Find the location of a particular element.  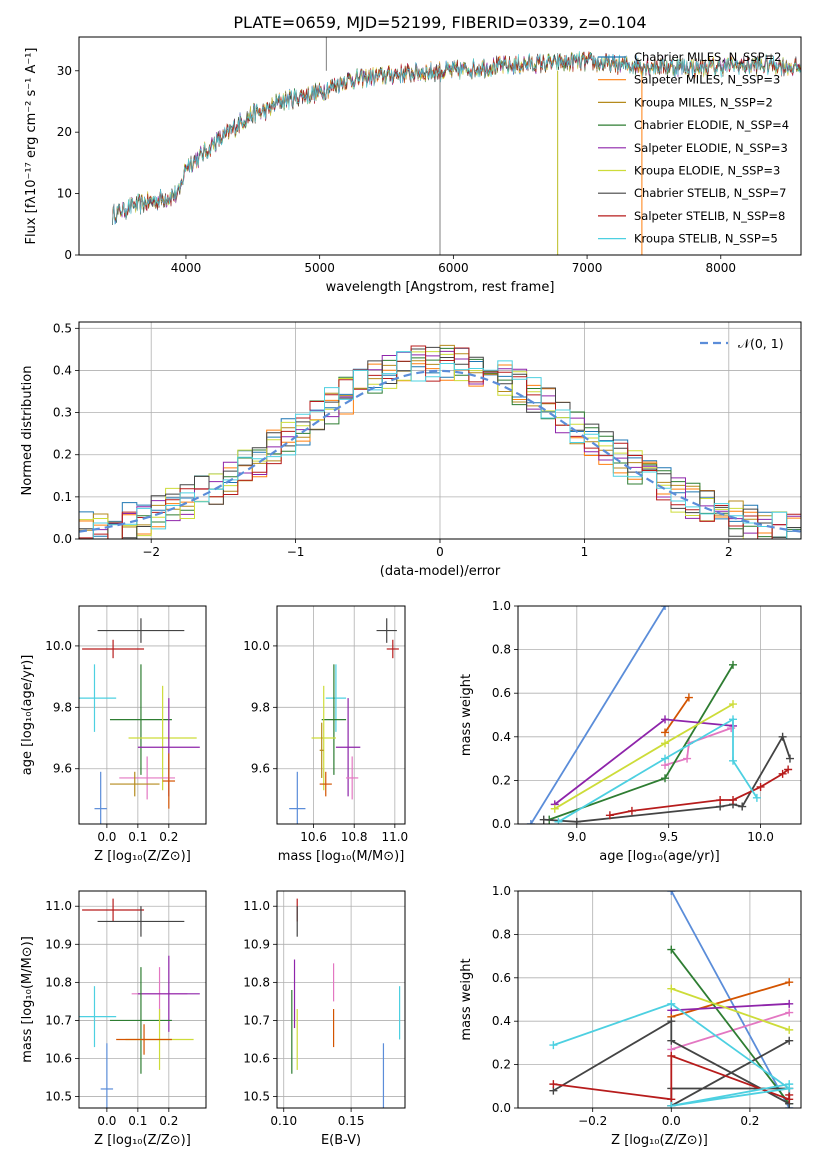

legend-label: Chabrier ELODIE, N_SSP=4 is located at coordinates (711, 125).